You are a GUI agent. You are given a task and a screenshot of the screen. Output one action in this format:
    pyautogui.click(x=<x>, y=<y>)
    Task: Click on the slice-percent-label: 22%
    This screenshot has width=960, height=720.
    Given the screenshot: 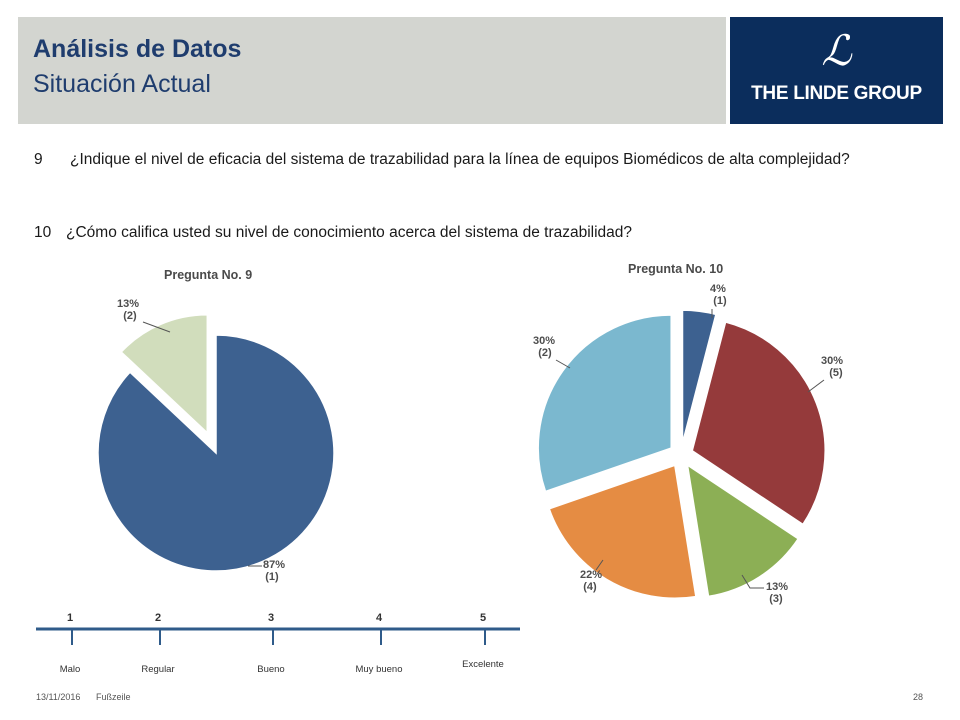 What is the action you would take?
    pyautogui.click(x=591, y=575)
    